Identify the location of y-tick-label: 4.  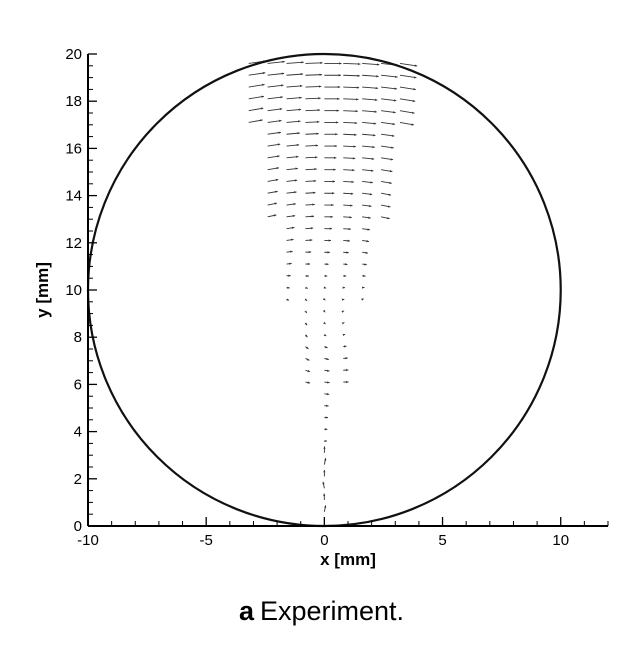
(78, 432).